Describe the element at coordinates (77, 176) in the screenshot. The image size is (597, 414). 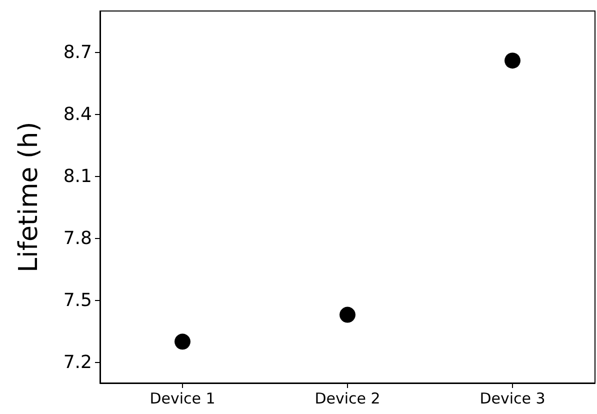
I see `y-tick-label: 8.1` at that location.